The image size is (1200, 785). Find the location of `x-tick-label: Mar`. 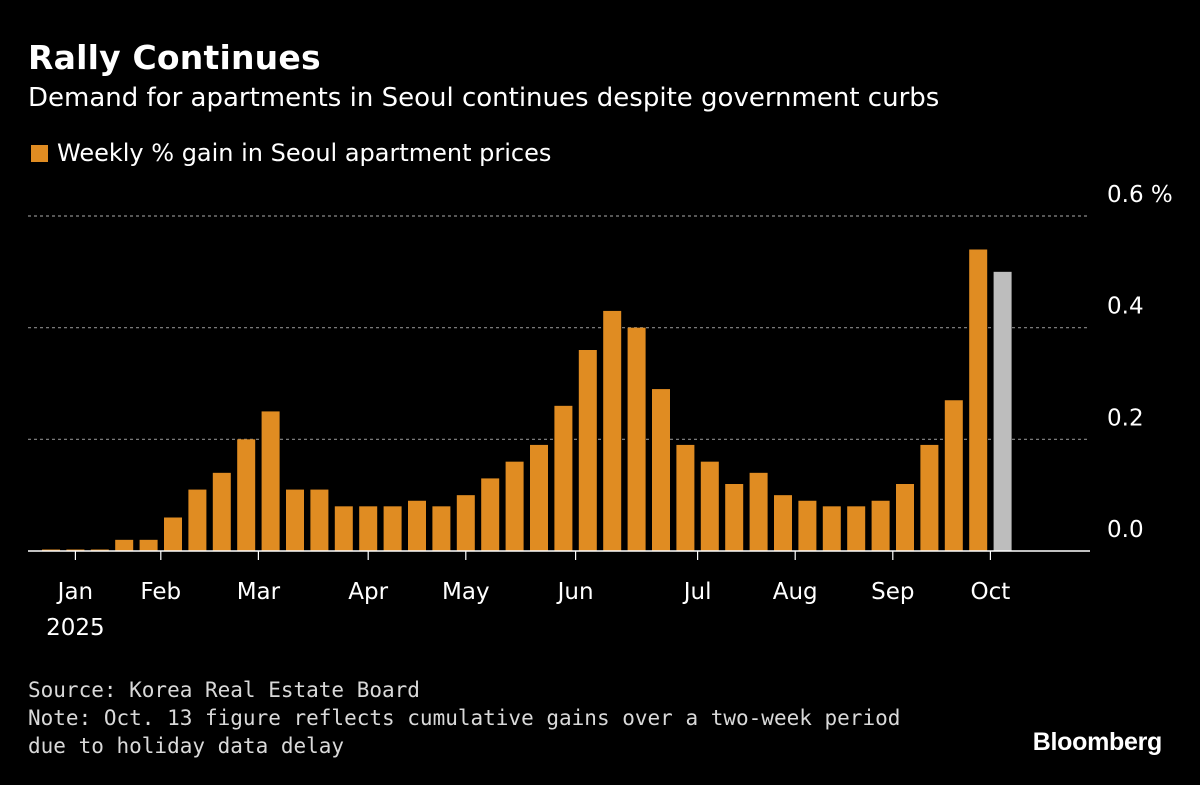

x-tick-label: Mar is located at coordinates (259, 592).